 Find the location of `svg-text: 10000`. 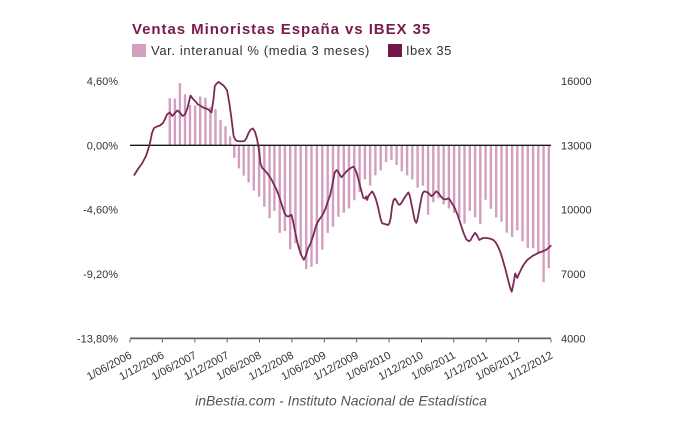

svg-text: 10000 is located at coordinates (576, 211).